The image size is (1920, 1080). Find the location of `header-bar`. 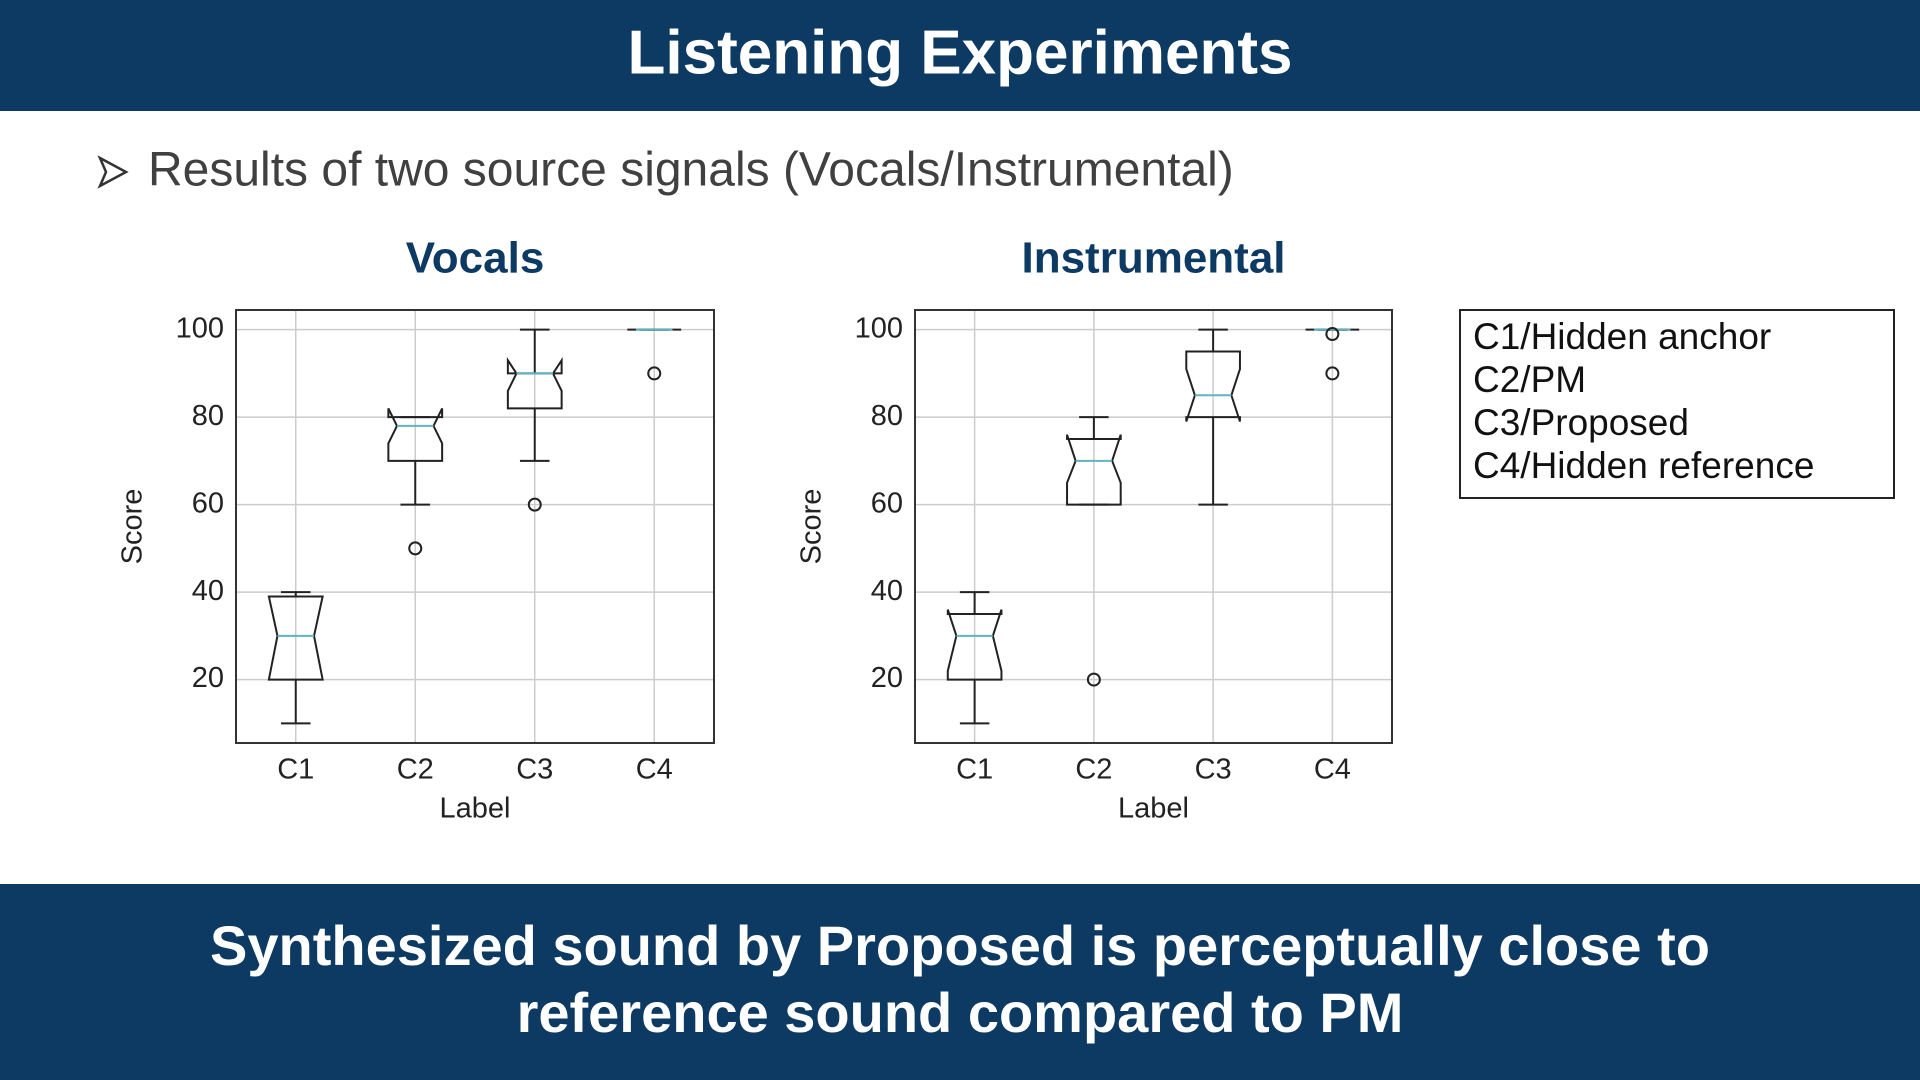

header-bar is located at coordinates (960, 55).